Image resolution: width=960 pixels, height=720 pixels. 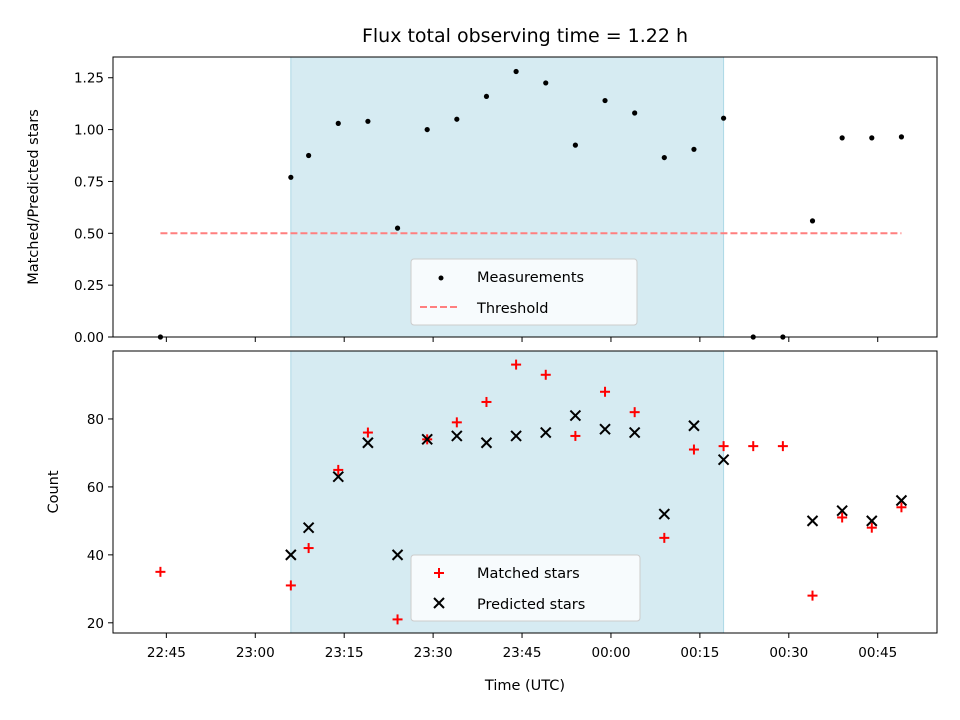 What do you see at coordinates (95, 420) in the screenshot?
I see `y-tick-label: 80` at bounding box center [95, 420].